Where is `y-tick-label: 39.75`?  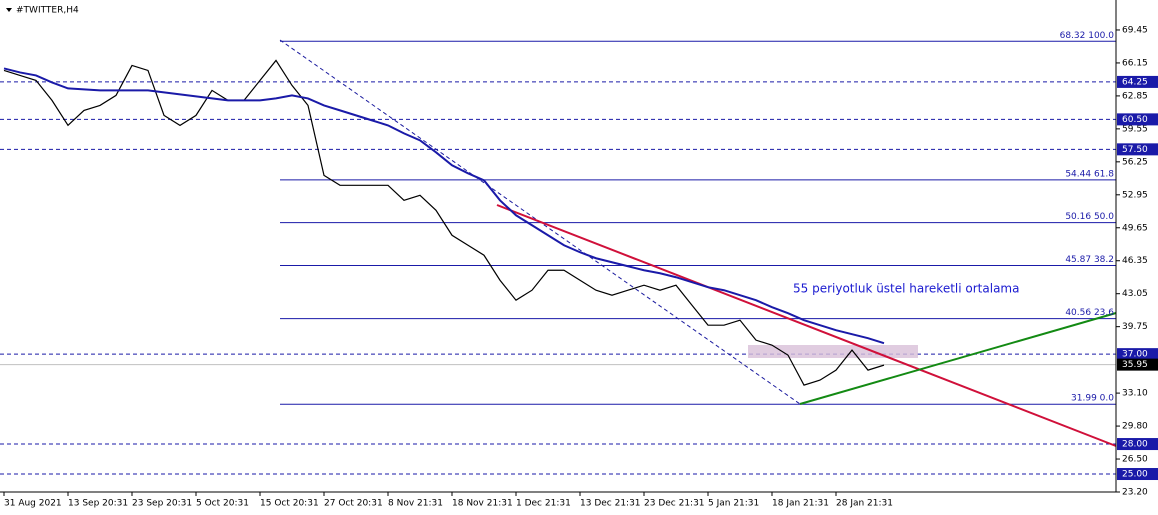 y-tick-label: 39.75 is located at coordinates (1135, 327).